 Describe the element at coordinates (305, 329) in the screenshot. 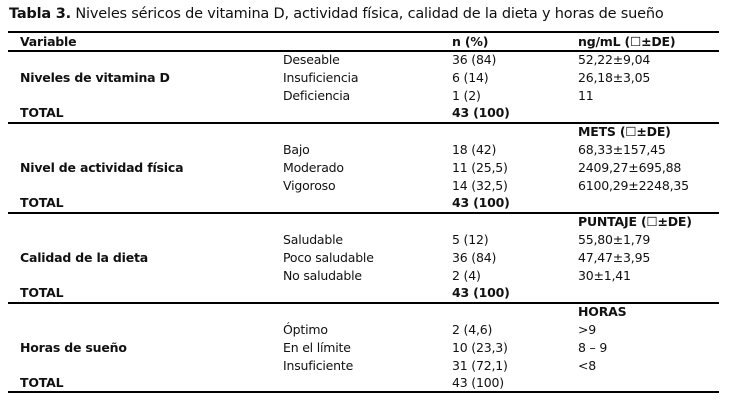

I see `category-cell: Óptimo` at that location.